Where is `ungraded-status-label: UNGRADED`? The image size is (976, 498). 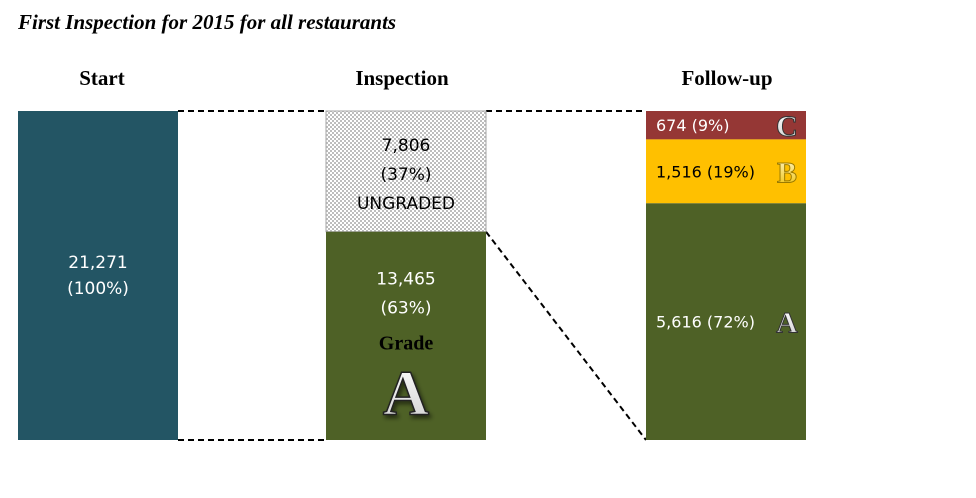
ungraded-status-label: UNGRADED is located at coordinates (406, 204).